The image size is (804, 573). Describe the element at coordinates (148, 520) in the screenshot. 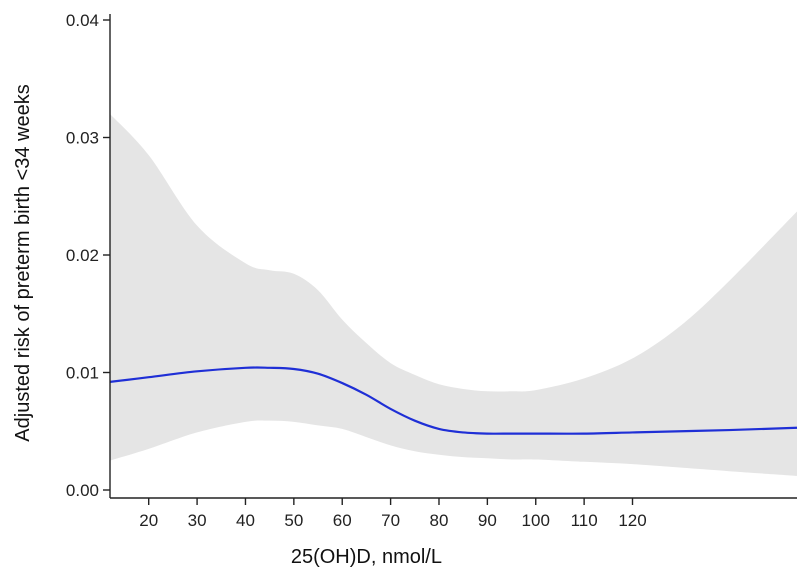

I see `x-tick-label: 20` at that location.